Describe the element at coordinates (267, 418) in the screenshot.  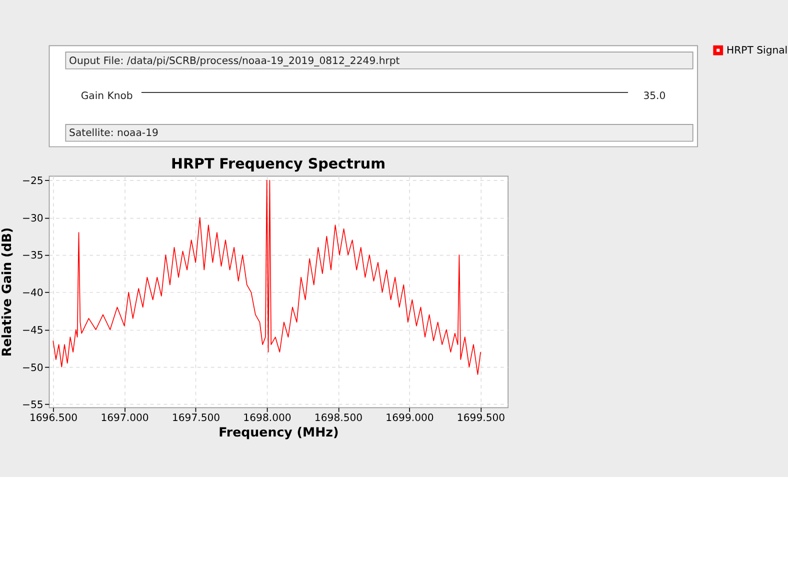
I see `x-tick-label: 1698.000` at that location.